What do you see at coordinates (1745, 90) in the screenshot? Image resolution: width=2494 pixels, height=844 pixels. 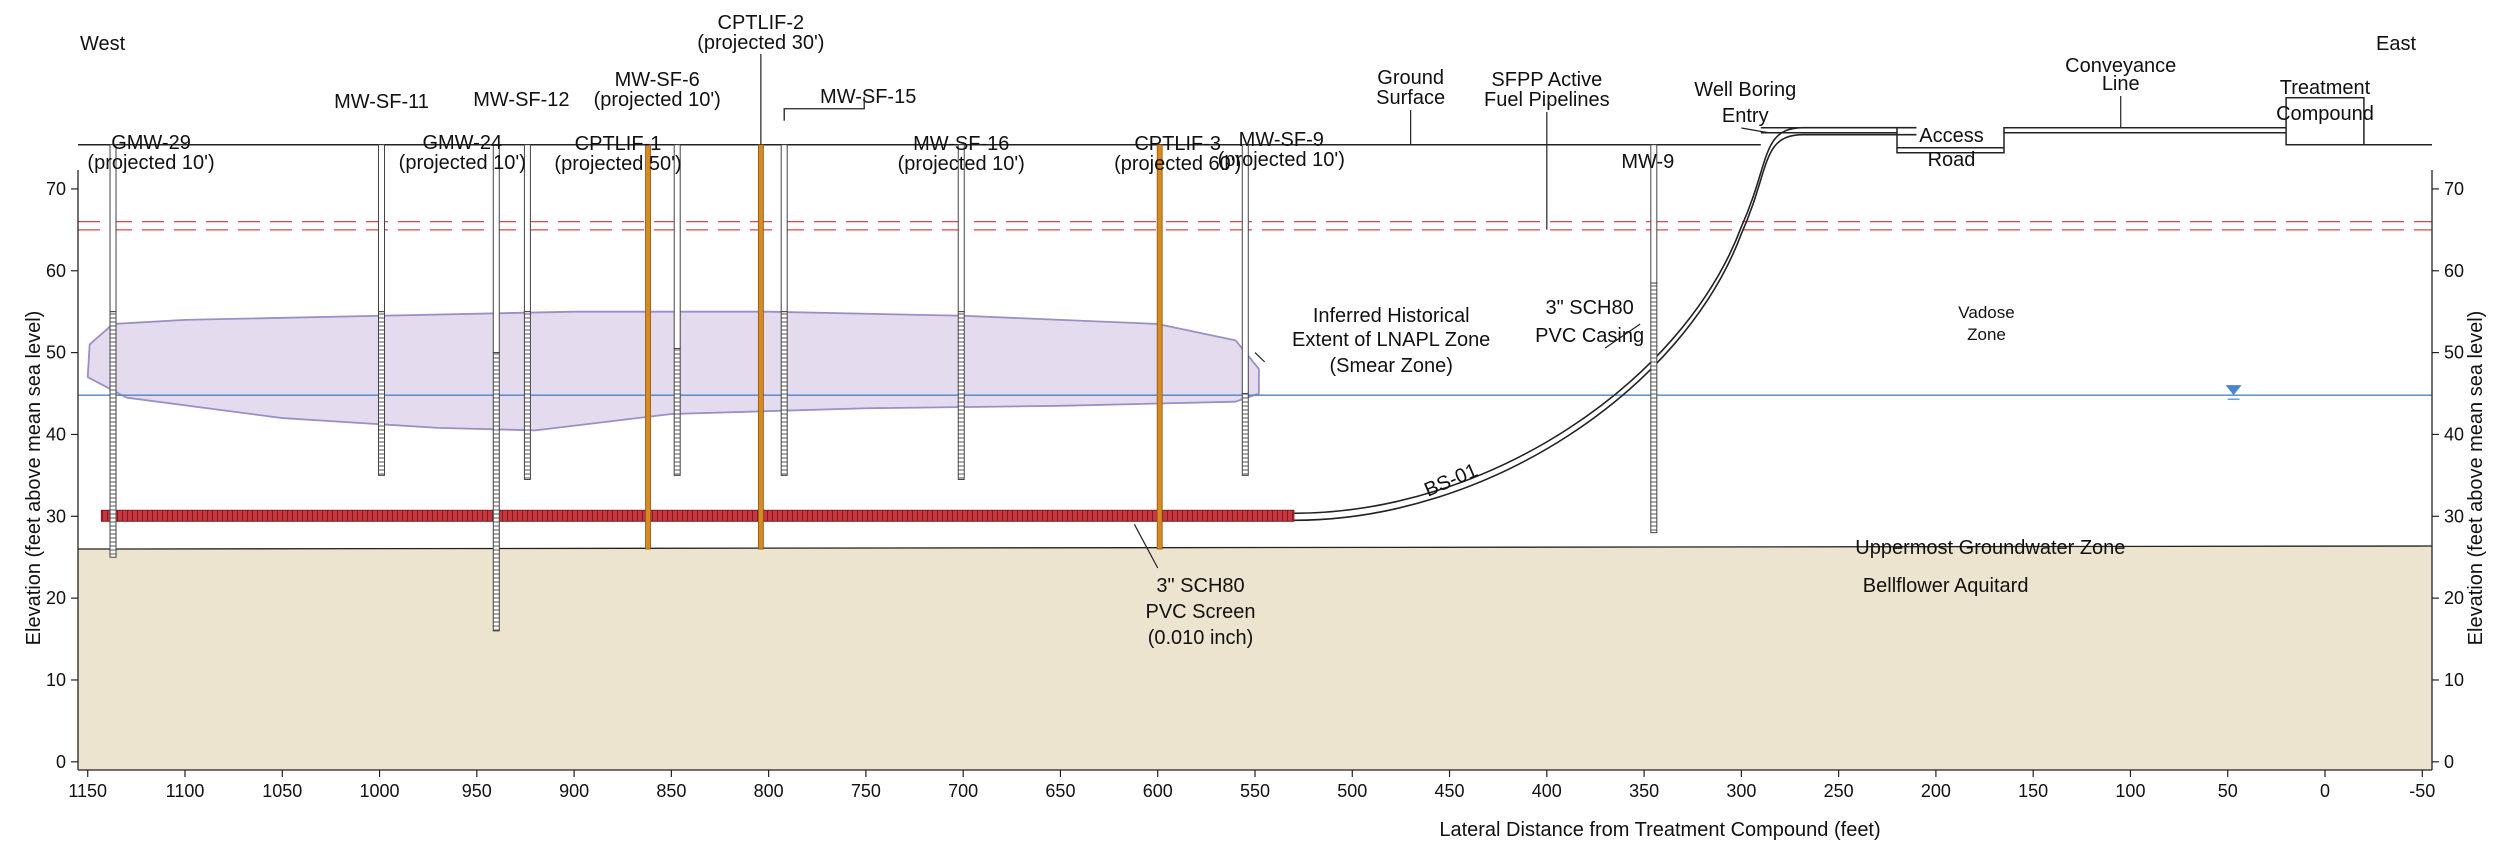 I see `well-boring-entry-label: Well Boring` at bounding box center [1745, 90].